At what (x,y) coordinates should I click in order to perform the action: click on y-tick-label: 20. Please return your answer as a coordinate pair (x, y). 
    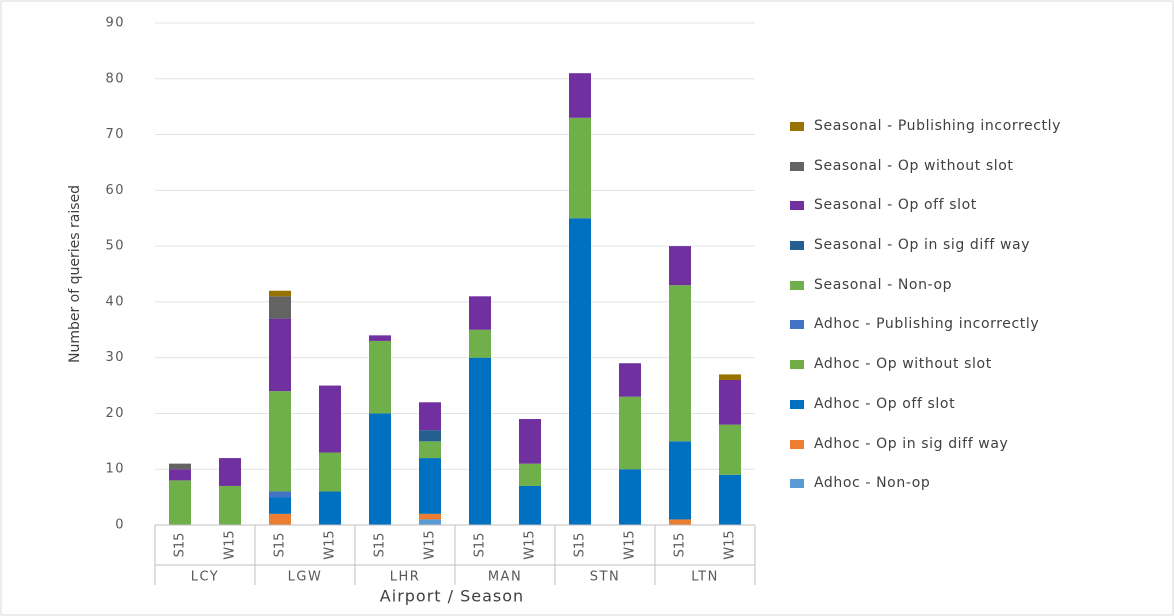
    Looking at the image, I should click on (115, 413).